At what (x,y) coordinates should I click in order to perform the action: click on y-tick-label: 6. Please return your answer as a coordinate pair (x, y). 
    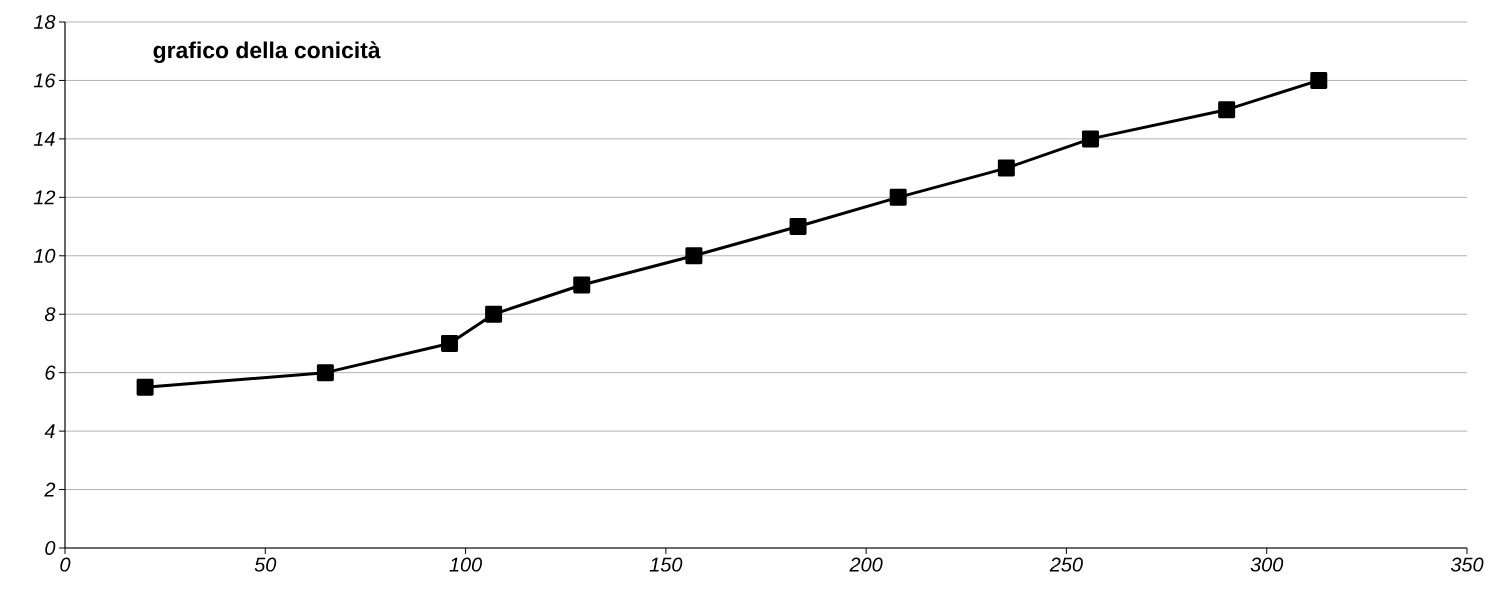
    Looking at the image, I should click on (50, 372).